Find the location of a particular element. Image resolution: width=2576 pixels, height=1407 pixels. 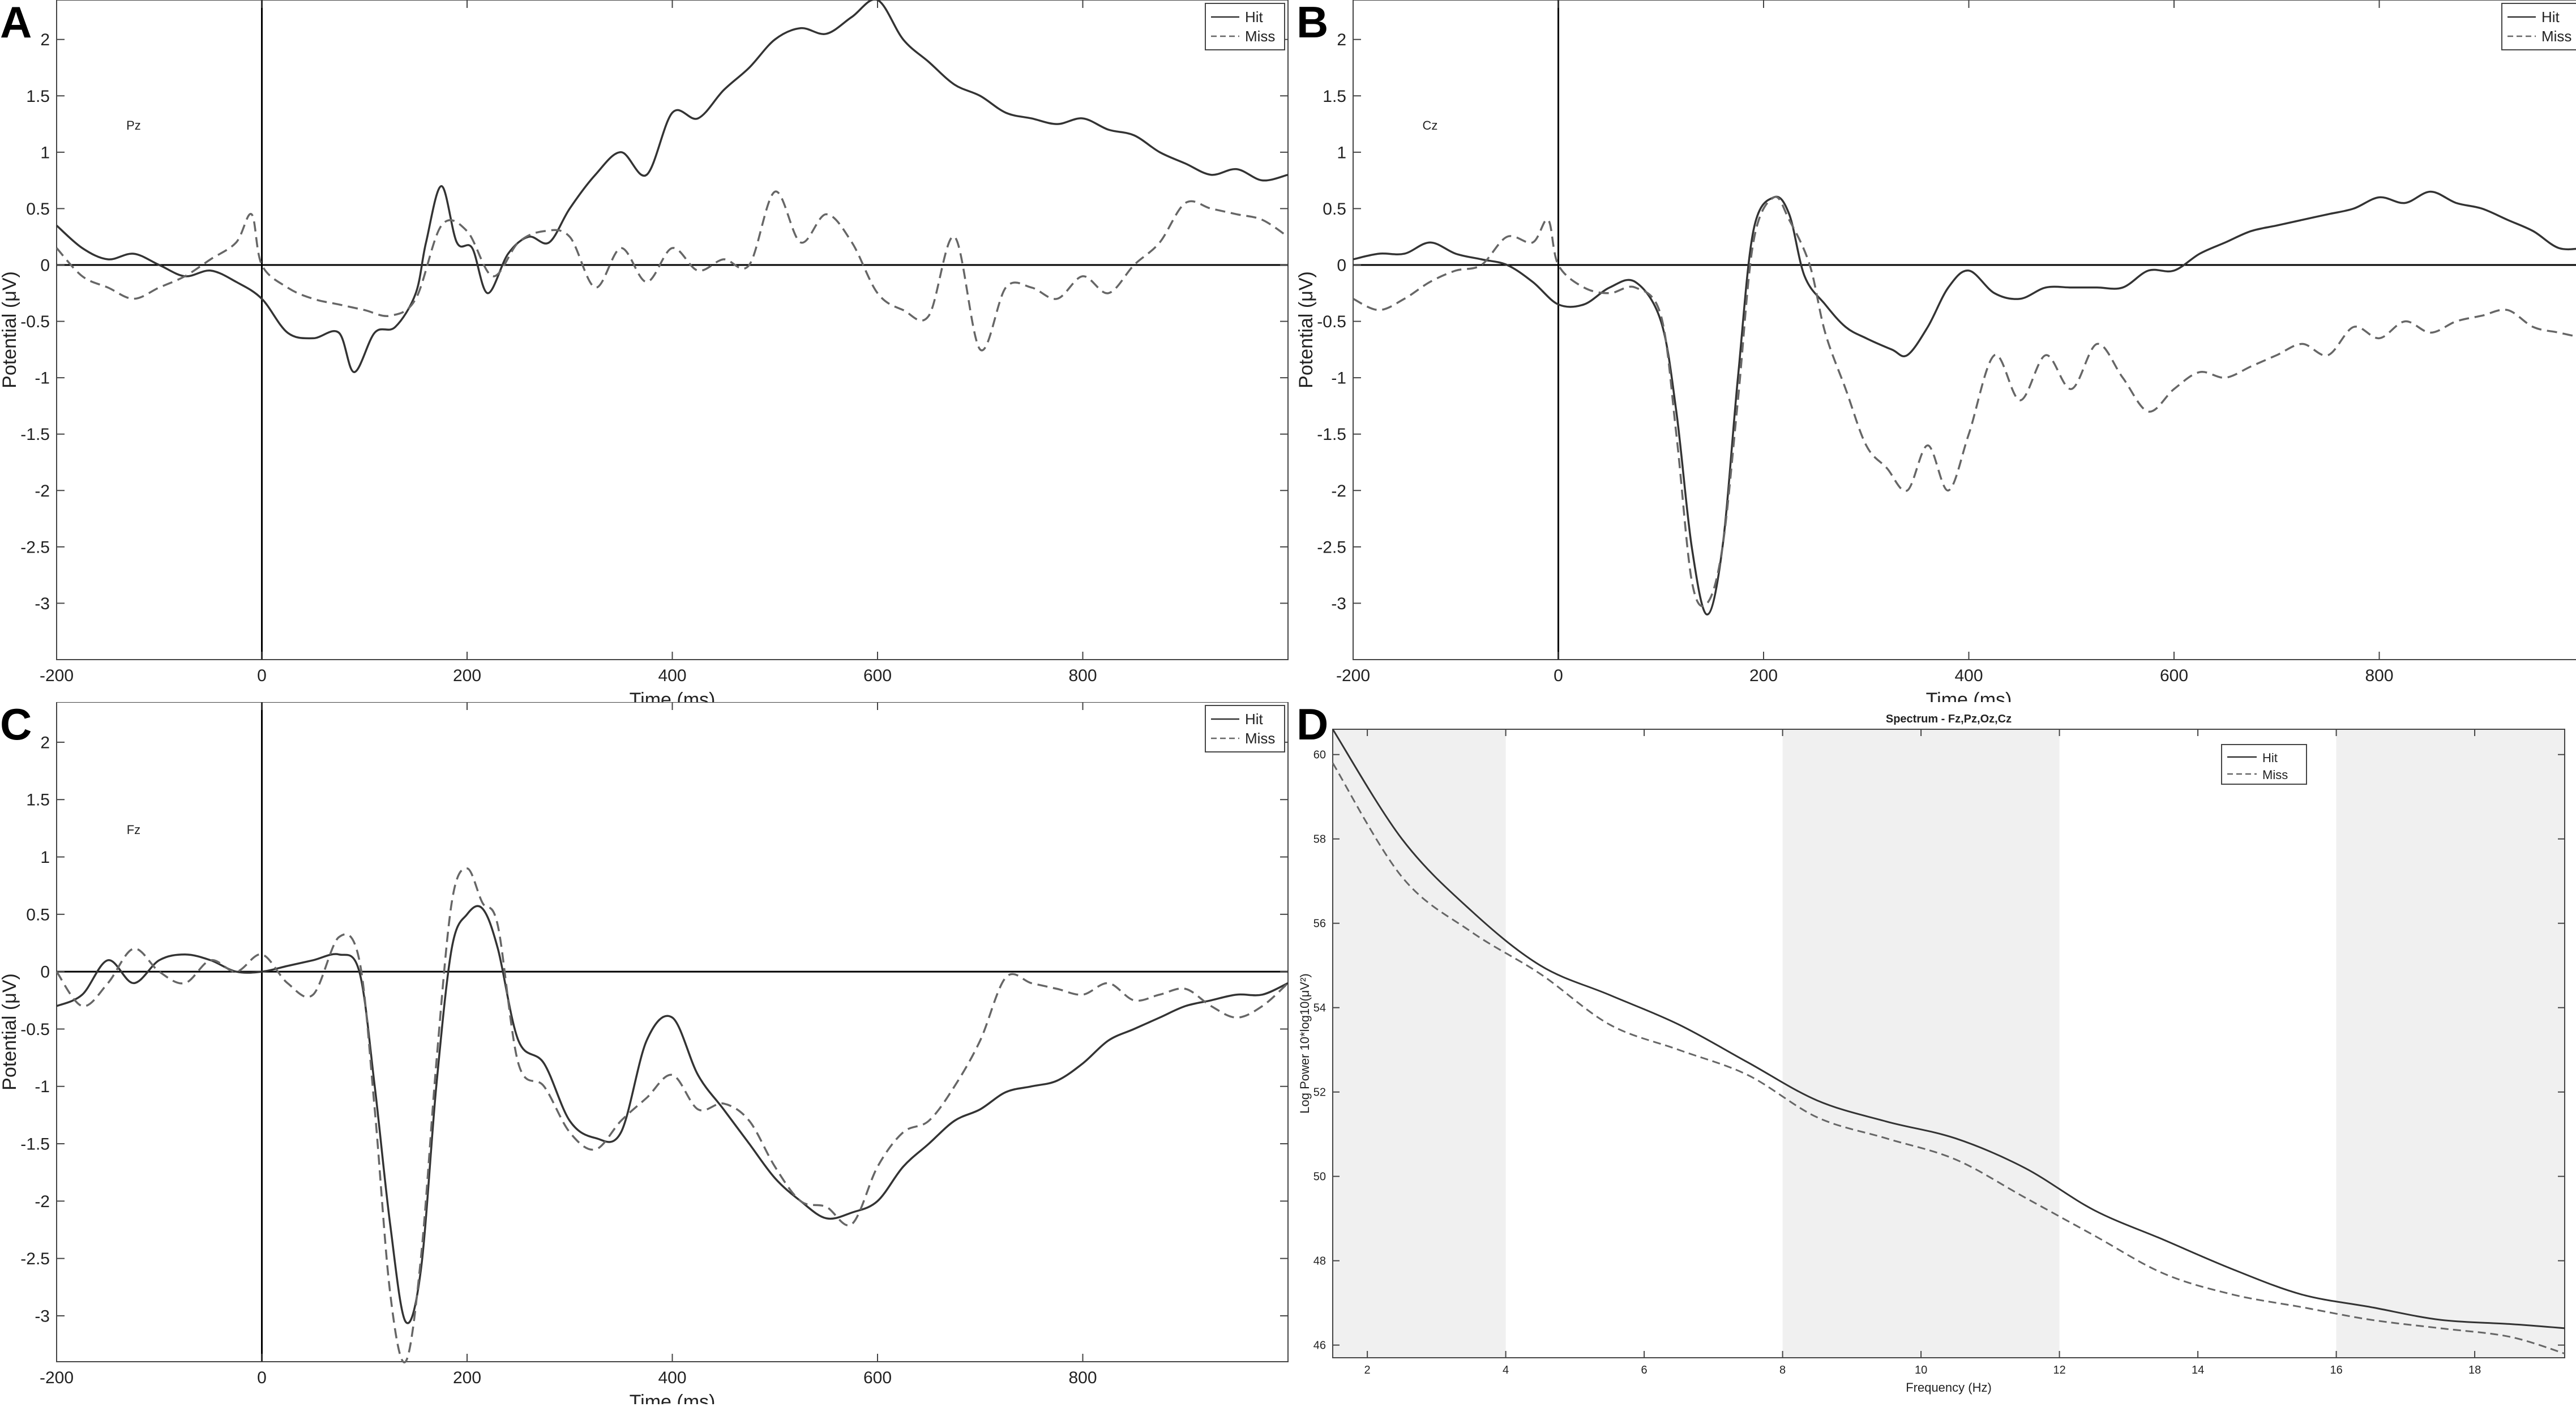

x-tick-label: 12 is located at coordinates (2059, 1370).